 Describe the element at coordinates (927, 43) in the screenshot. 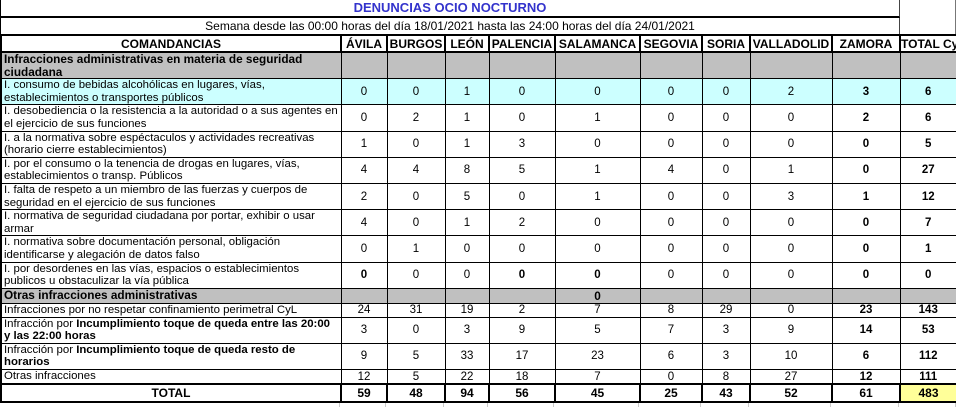

I see `column-header: TOTAL CyL` at that location.